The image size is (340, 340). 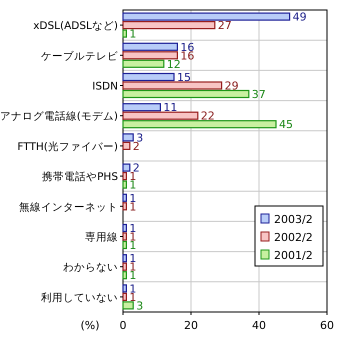 I want to click on data-label: 49, so click(x=299, y=17).